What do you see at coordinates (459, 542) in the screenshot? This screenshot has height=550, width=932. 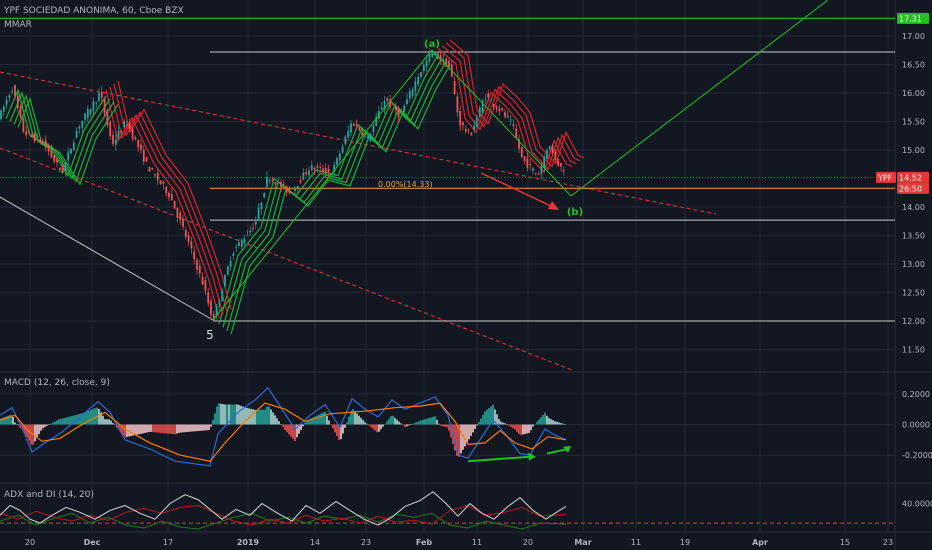 I see `time-axis: 20 Dec 17 2019 14 23 Feb 11 20 Mar 11 19 Apr 15 23` at bounding box center [459, 542].